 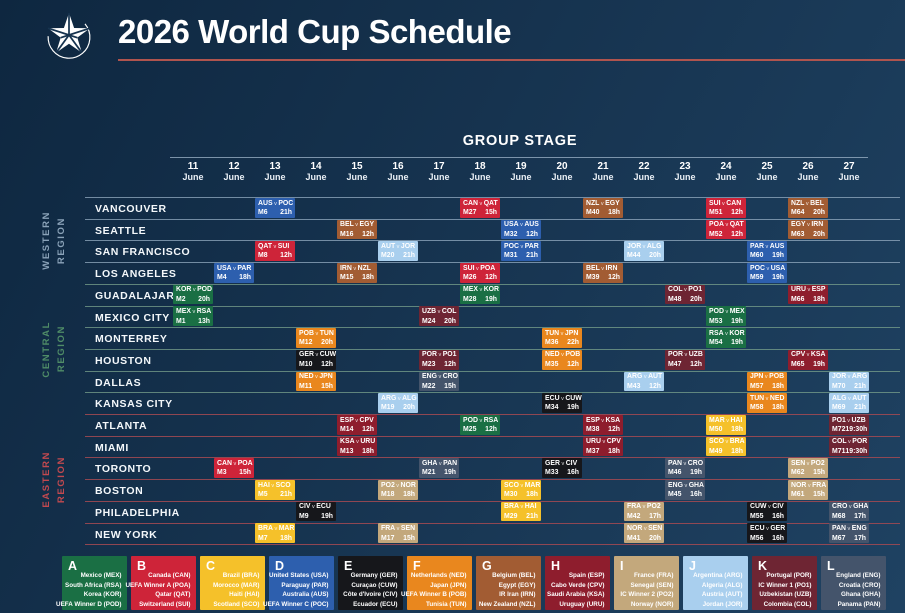 What do you see at coordinates (194, 290) in the screenshot?
I see `match-teams: KOR v POD` at bounding box center [194, 290].